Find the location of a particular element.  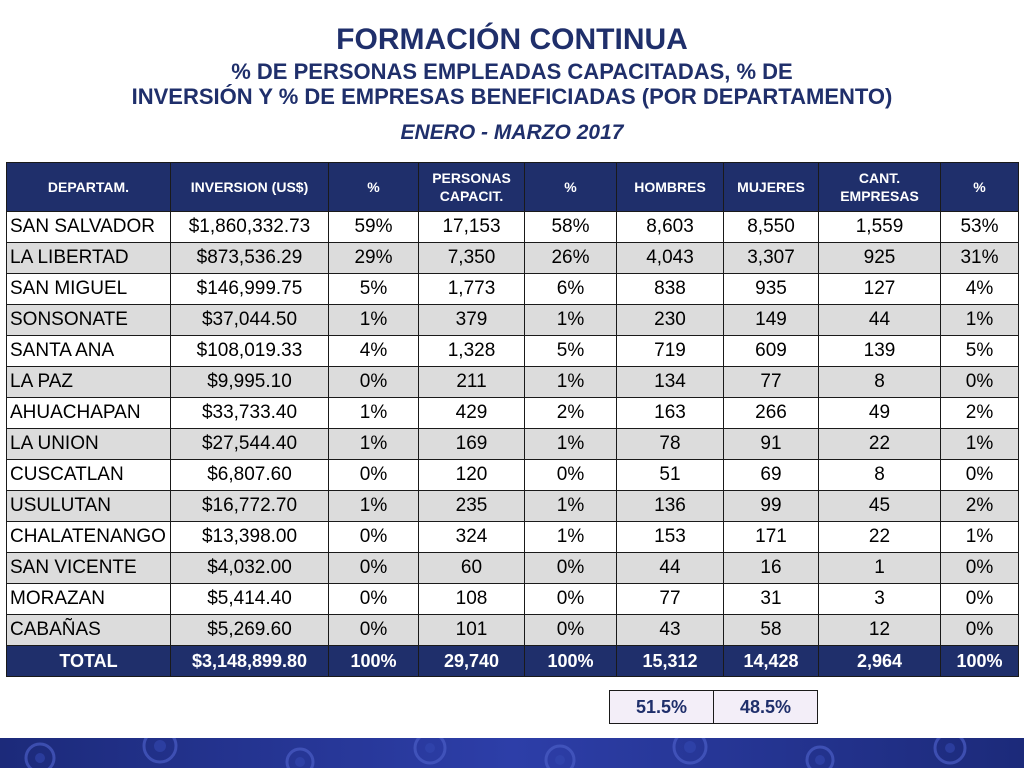

cell-women: 77 is located at coordinates (771, 382).